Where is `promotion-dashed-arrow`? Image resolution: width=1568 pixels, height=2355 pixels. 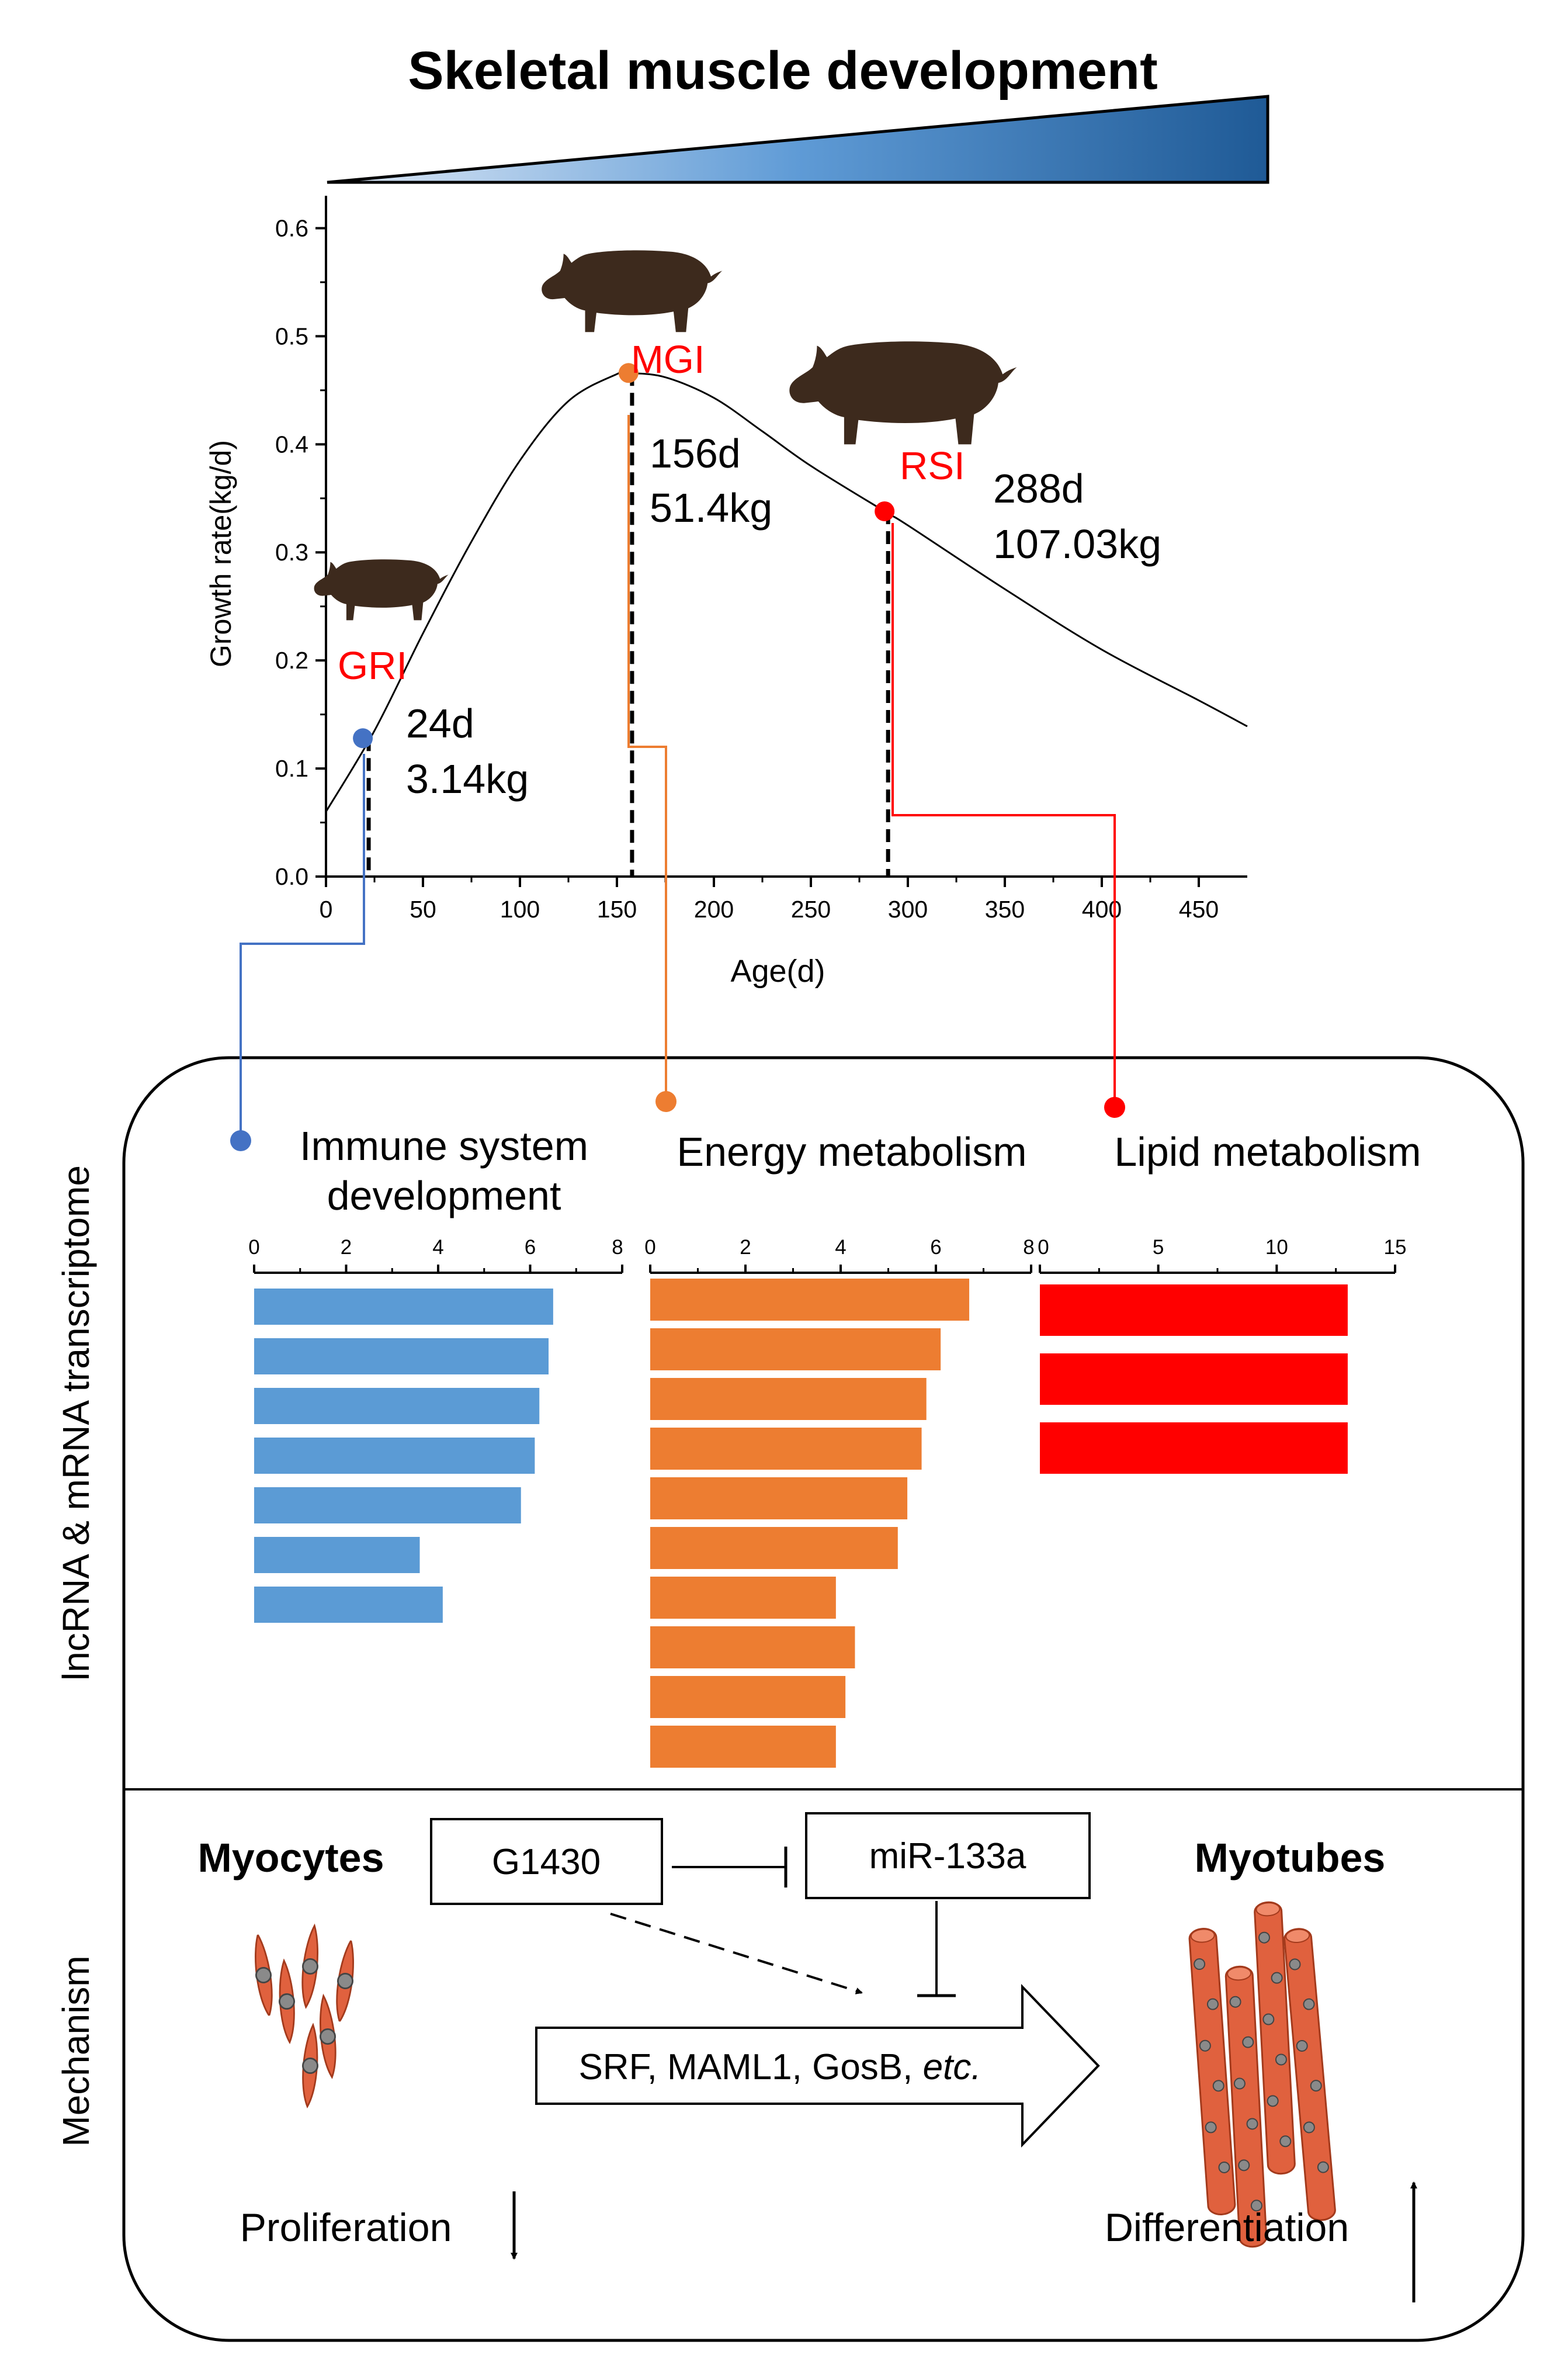 promotion-dashed-arrow is located at coordinates (736, 1954).